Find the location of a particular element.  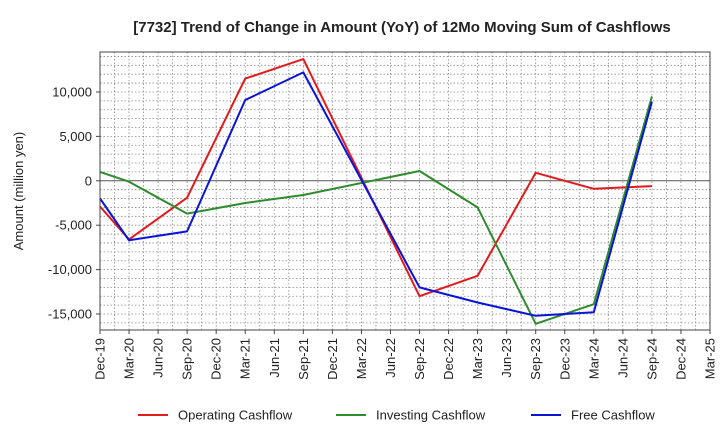

y-tick-label: 0 is located at coordinates (88, 180).